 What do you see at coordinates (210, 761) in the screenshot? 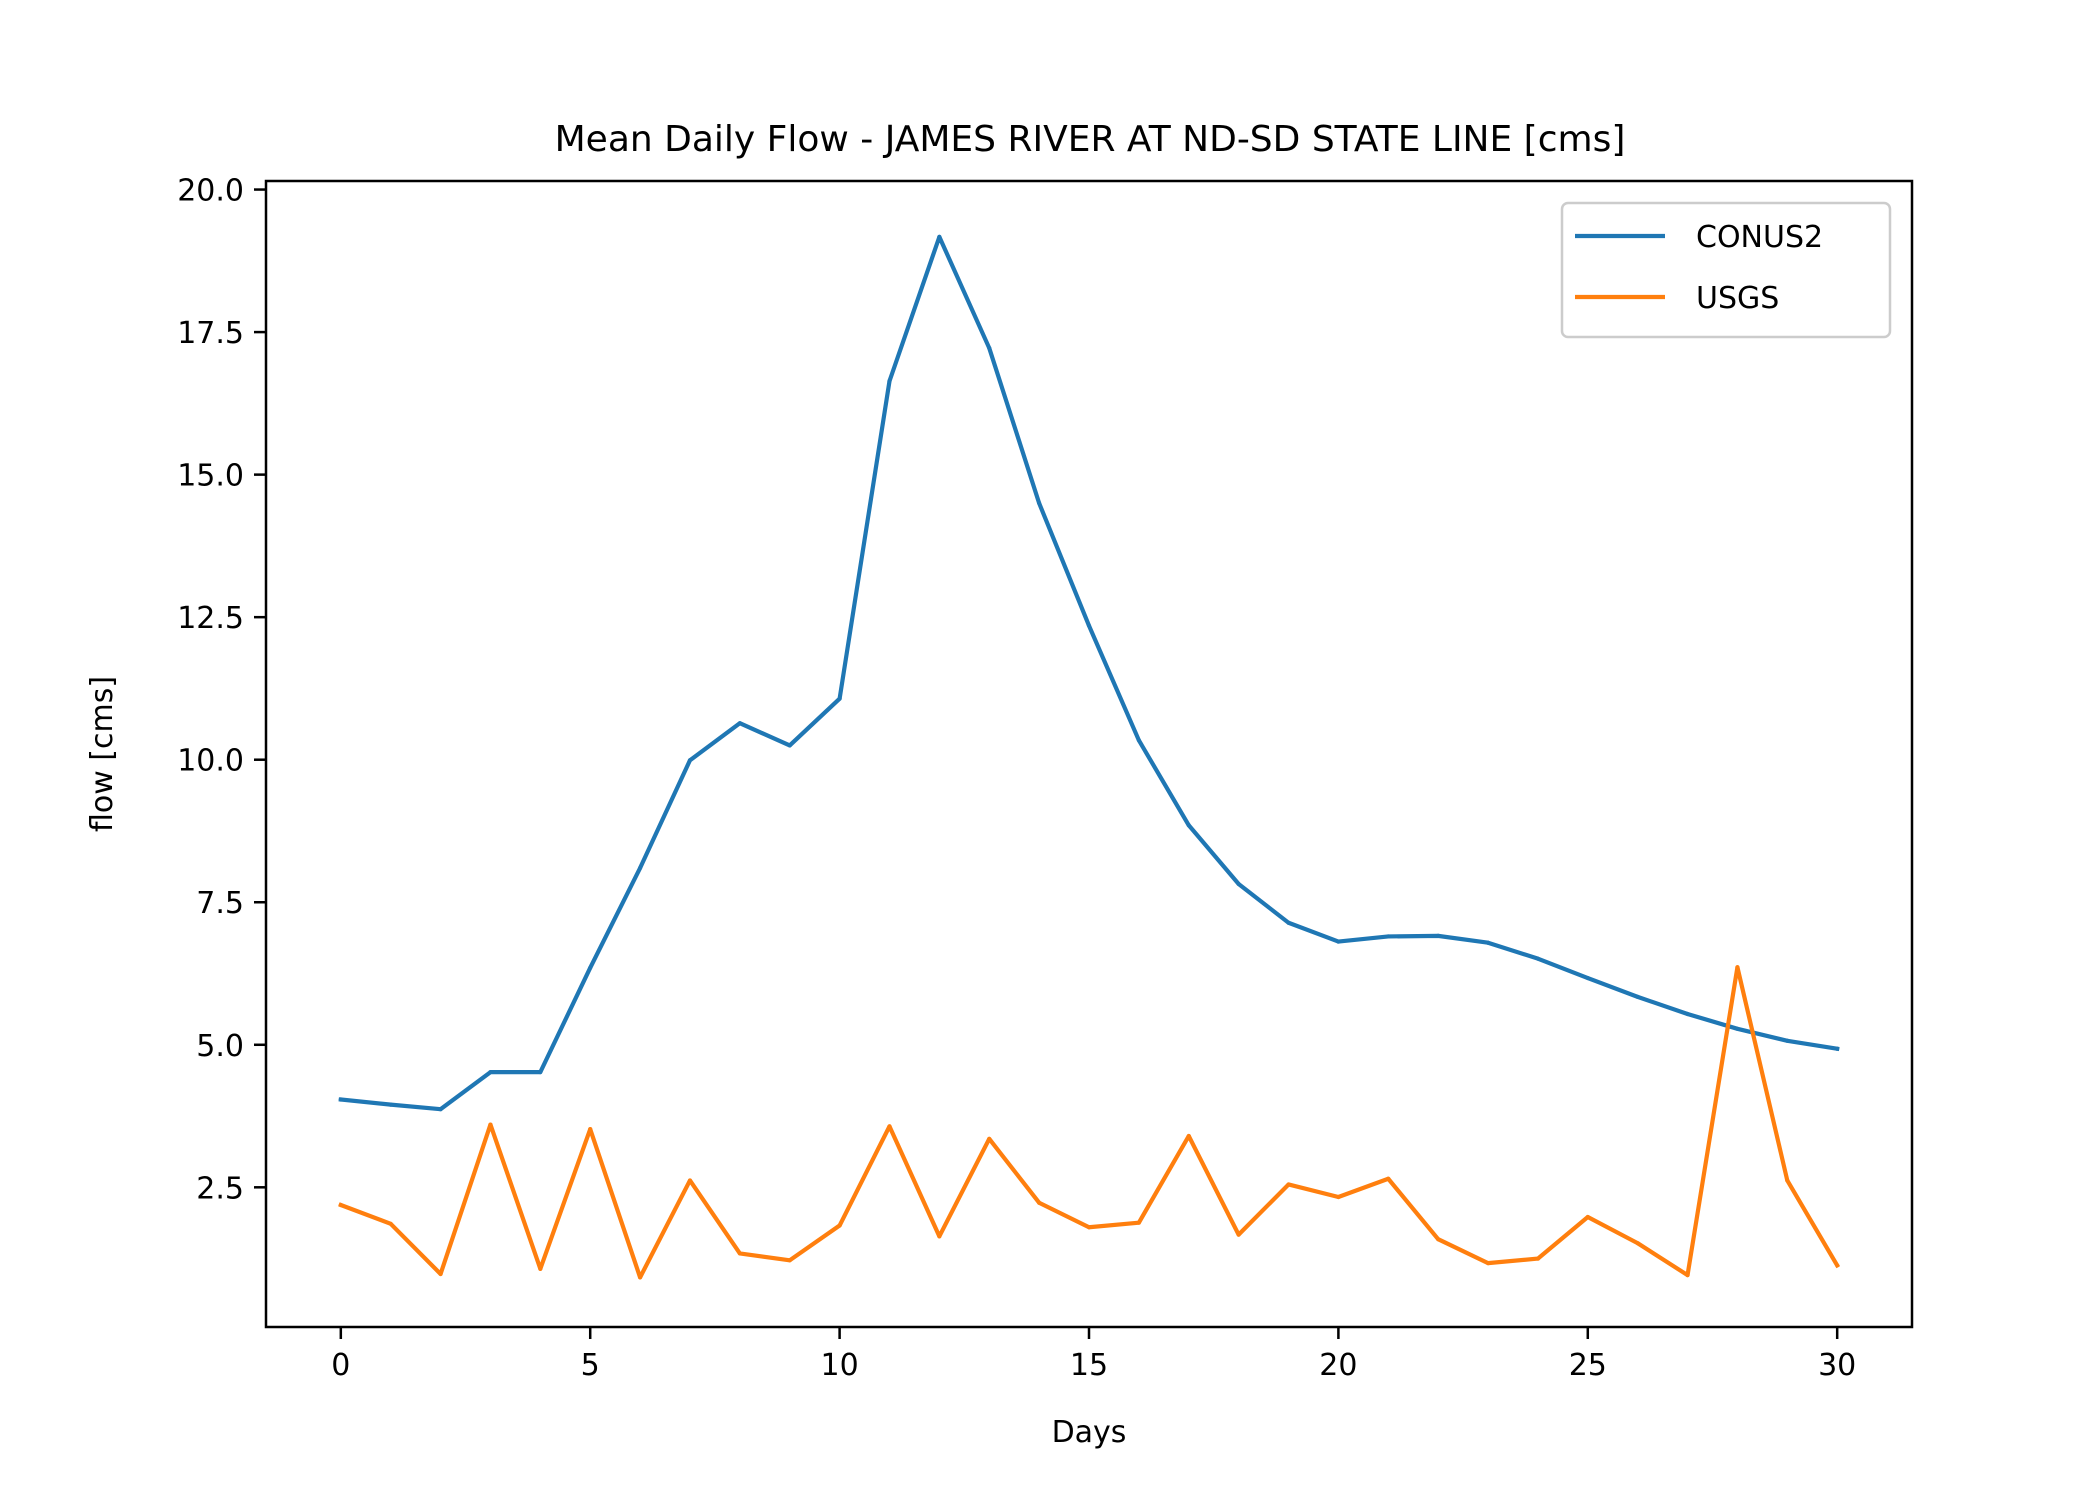
I see `y-tick-label: 10.0` at bounding box center [210, 761].